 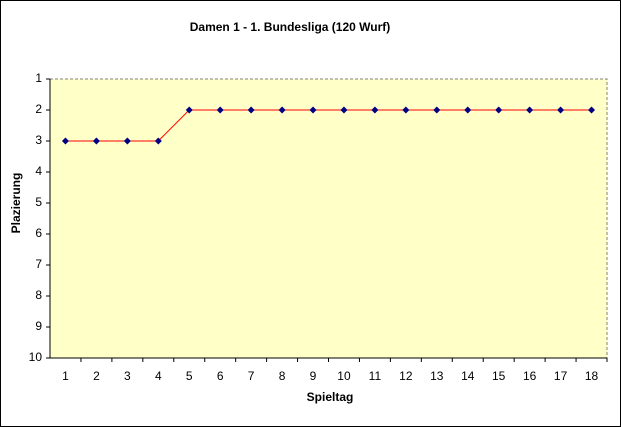 I want to click on y-tick-label: 1, so click(x=38, y=78).